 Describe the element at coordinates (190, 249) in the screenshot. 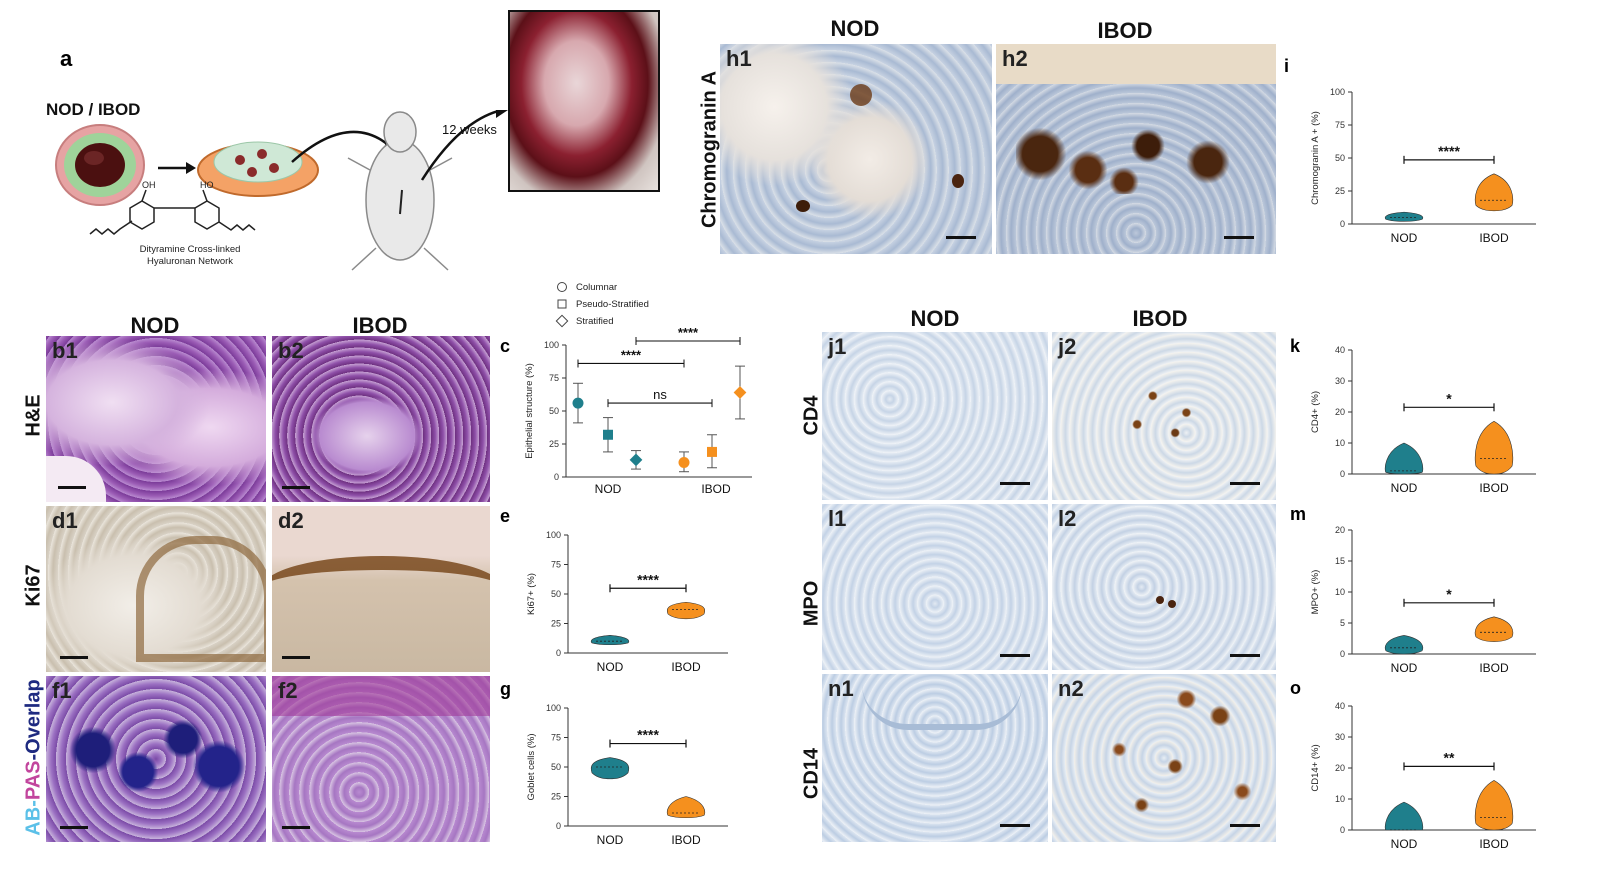

I see `hydrogel-caption-1: Dityramine Cross-linked` at that location.